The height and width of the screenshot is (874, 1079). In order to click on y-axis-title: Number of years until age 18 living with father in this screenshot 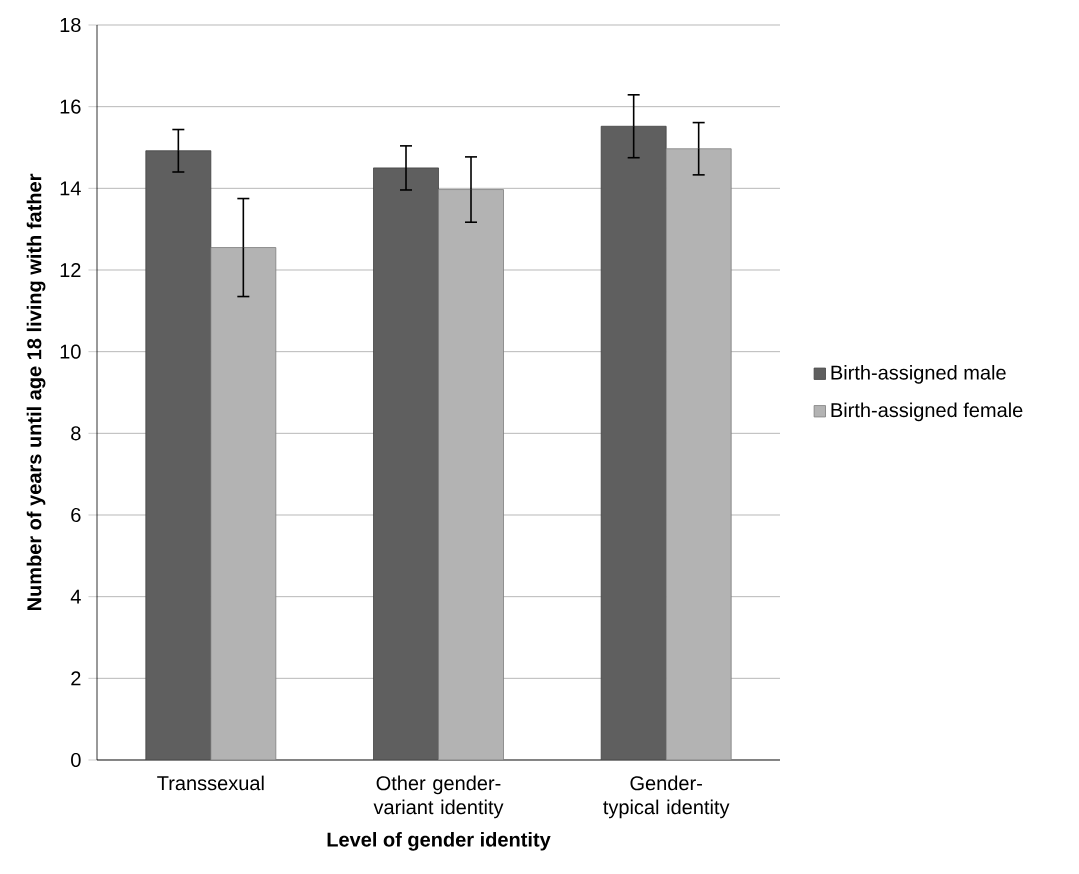, I will do `click(36, 392)`.